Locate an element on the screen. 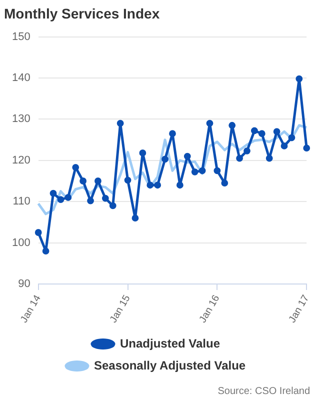 The width and height of the screenshot is (320, 400). y-tick-label: 90 is located at coordinates (24, 284).